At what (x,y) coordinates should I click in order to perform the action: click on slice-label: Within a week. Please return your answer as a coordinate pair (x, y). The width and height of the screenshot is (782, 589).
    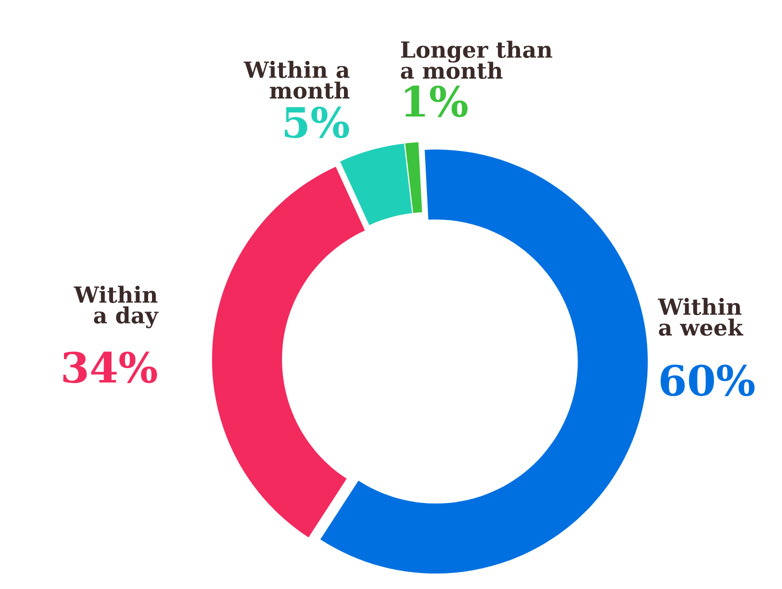
    Looking at the image, I should click on (701, 317).